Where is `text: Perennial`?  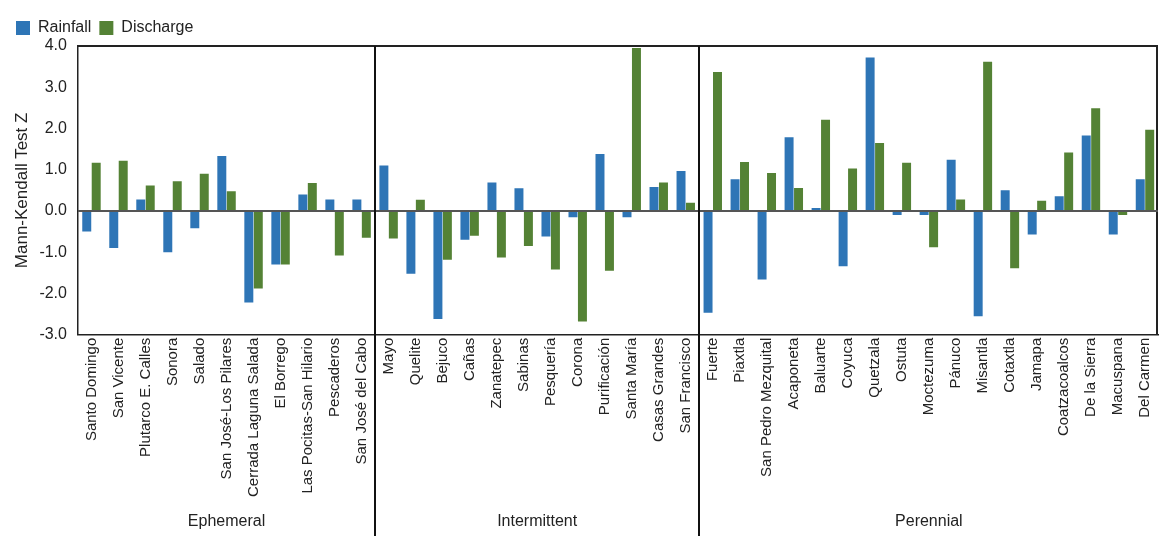
text: Perennial is located at coordinates (929, 521).